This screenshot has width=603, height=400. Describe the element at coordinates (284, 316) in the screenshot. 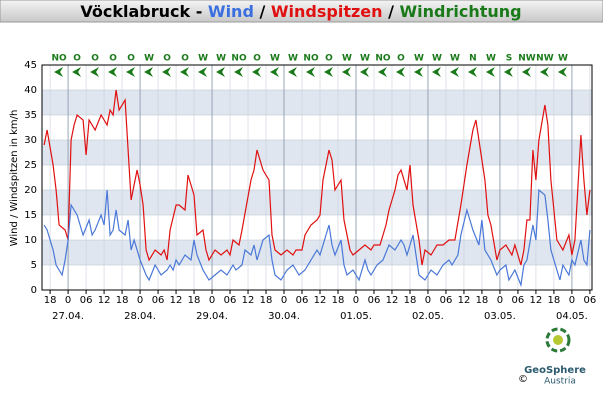

I see `day-label: 30.04.` at that location.